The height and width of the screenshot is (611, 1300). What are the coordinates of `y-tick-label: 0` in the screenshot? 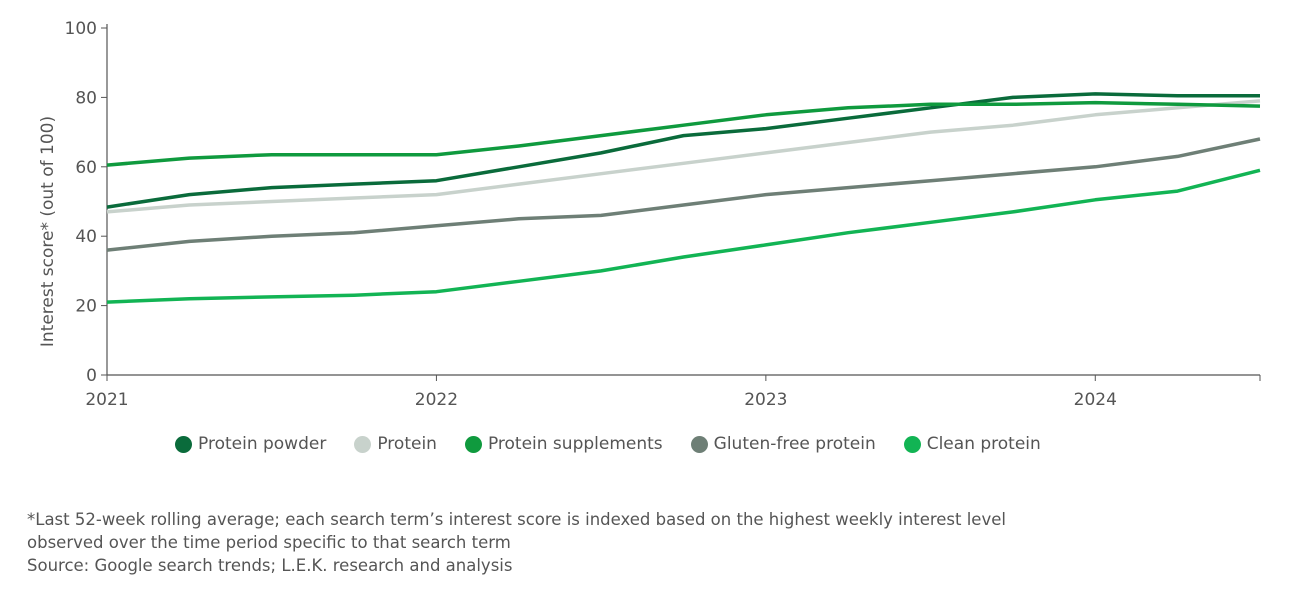 It's located at (91, 376).